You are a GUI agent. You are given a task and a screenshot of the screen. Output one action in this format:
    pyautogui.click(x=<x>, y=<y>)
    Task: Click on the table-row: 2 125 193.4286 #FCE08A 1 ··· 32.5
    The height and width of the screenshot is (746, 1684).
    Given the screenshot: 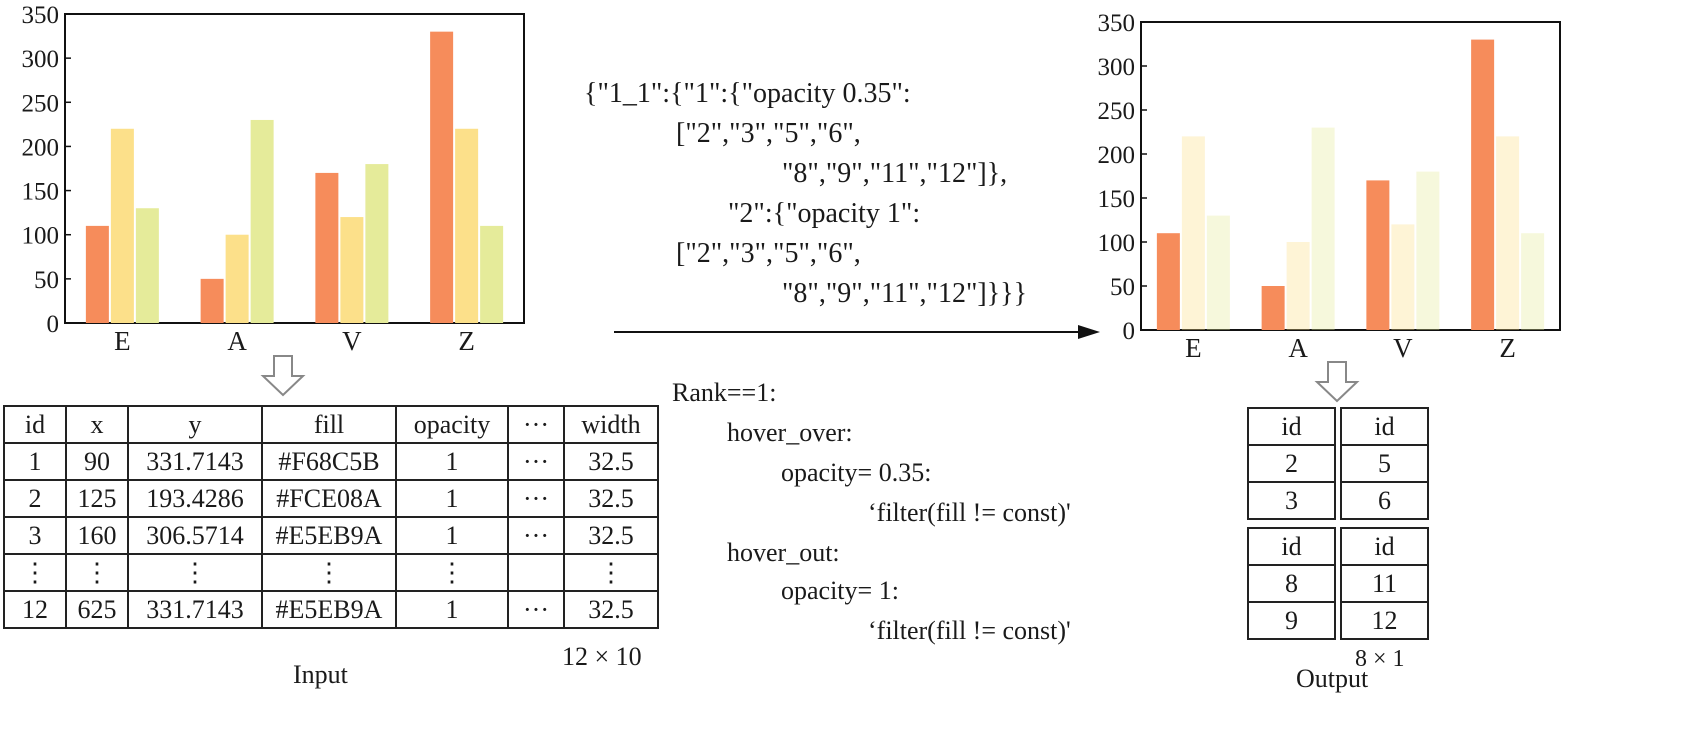 What is the action you would take?
    pyautogui.click(x=331, y=498)
    